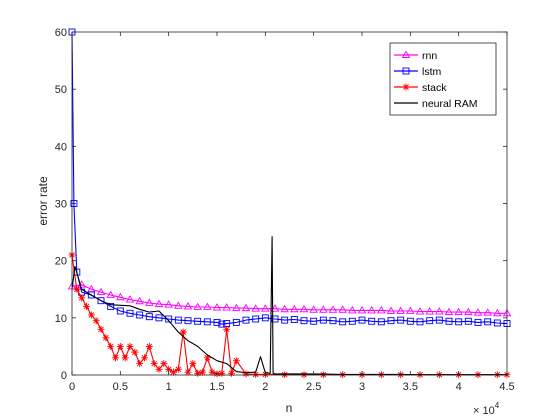 Image resolution: width=560 pixels, height=420 pixels. Describe the element at coordinates (120, 387) in the screenshot. I see `x-tick-label: 0.5` at that location.